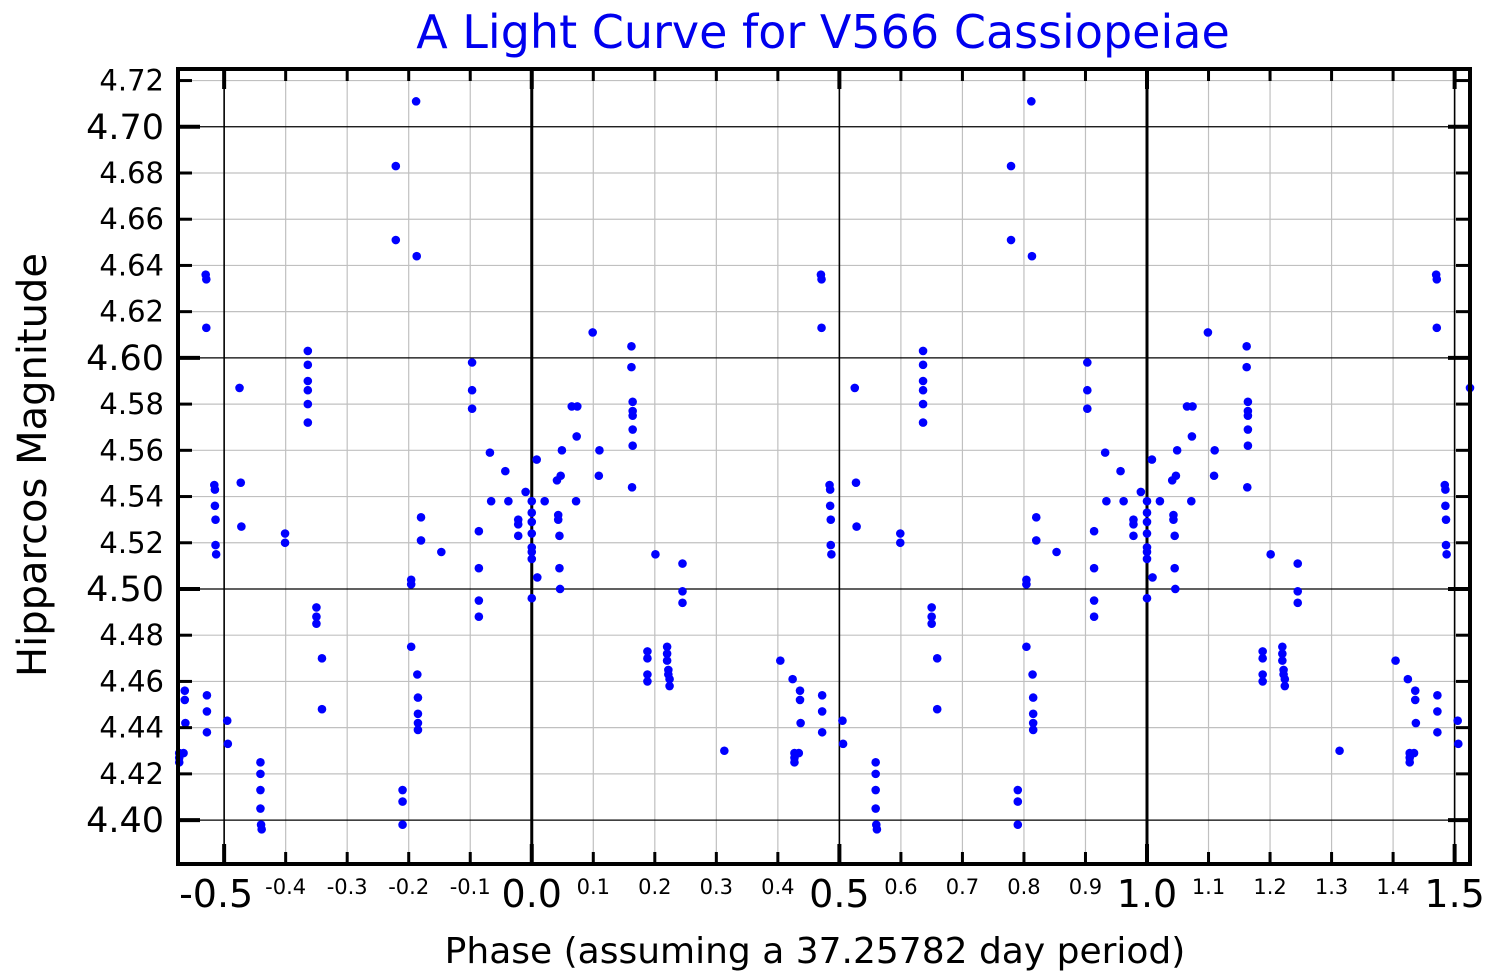 The width and height of the screenshot is (1500, 975). I want to click on y-major-tick-label: 4.70, so click(125, 128).